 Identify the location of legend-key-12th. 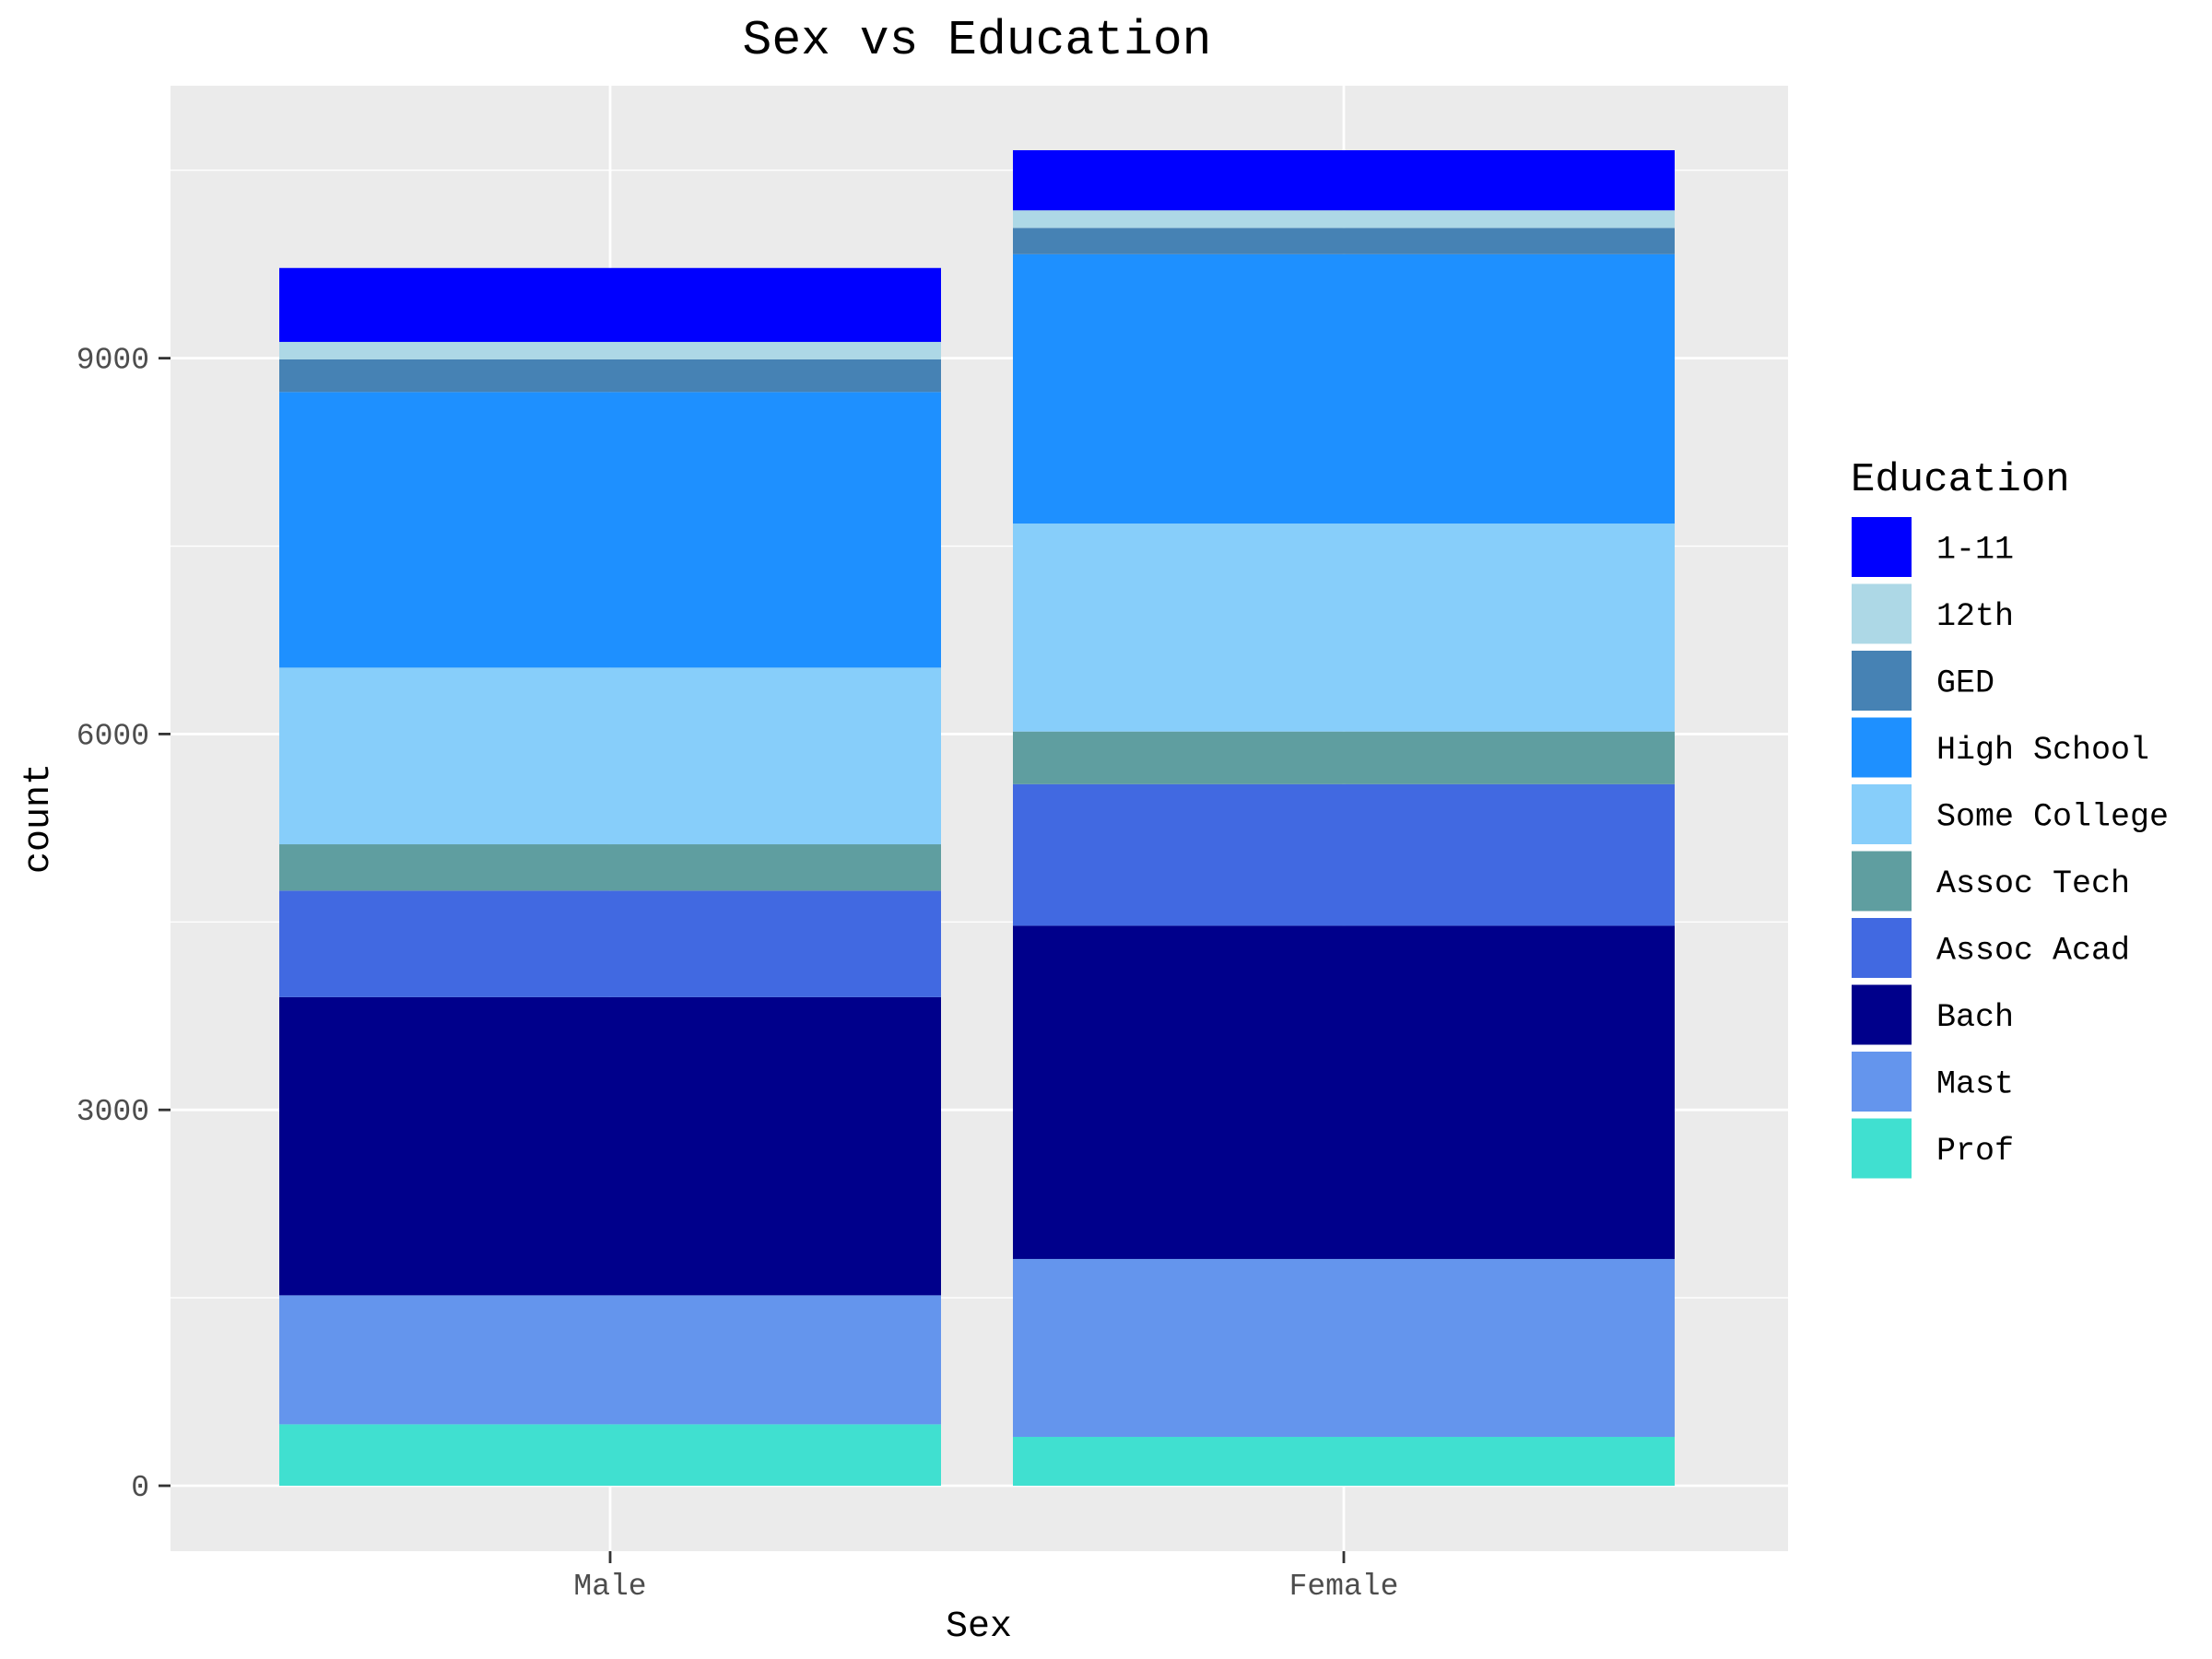
(1881, 614).